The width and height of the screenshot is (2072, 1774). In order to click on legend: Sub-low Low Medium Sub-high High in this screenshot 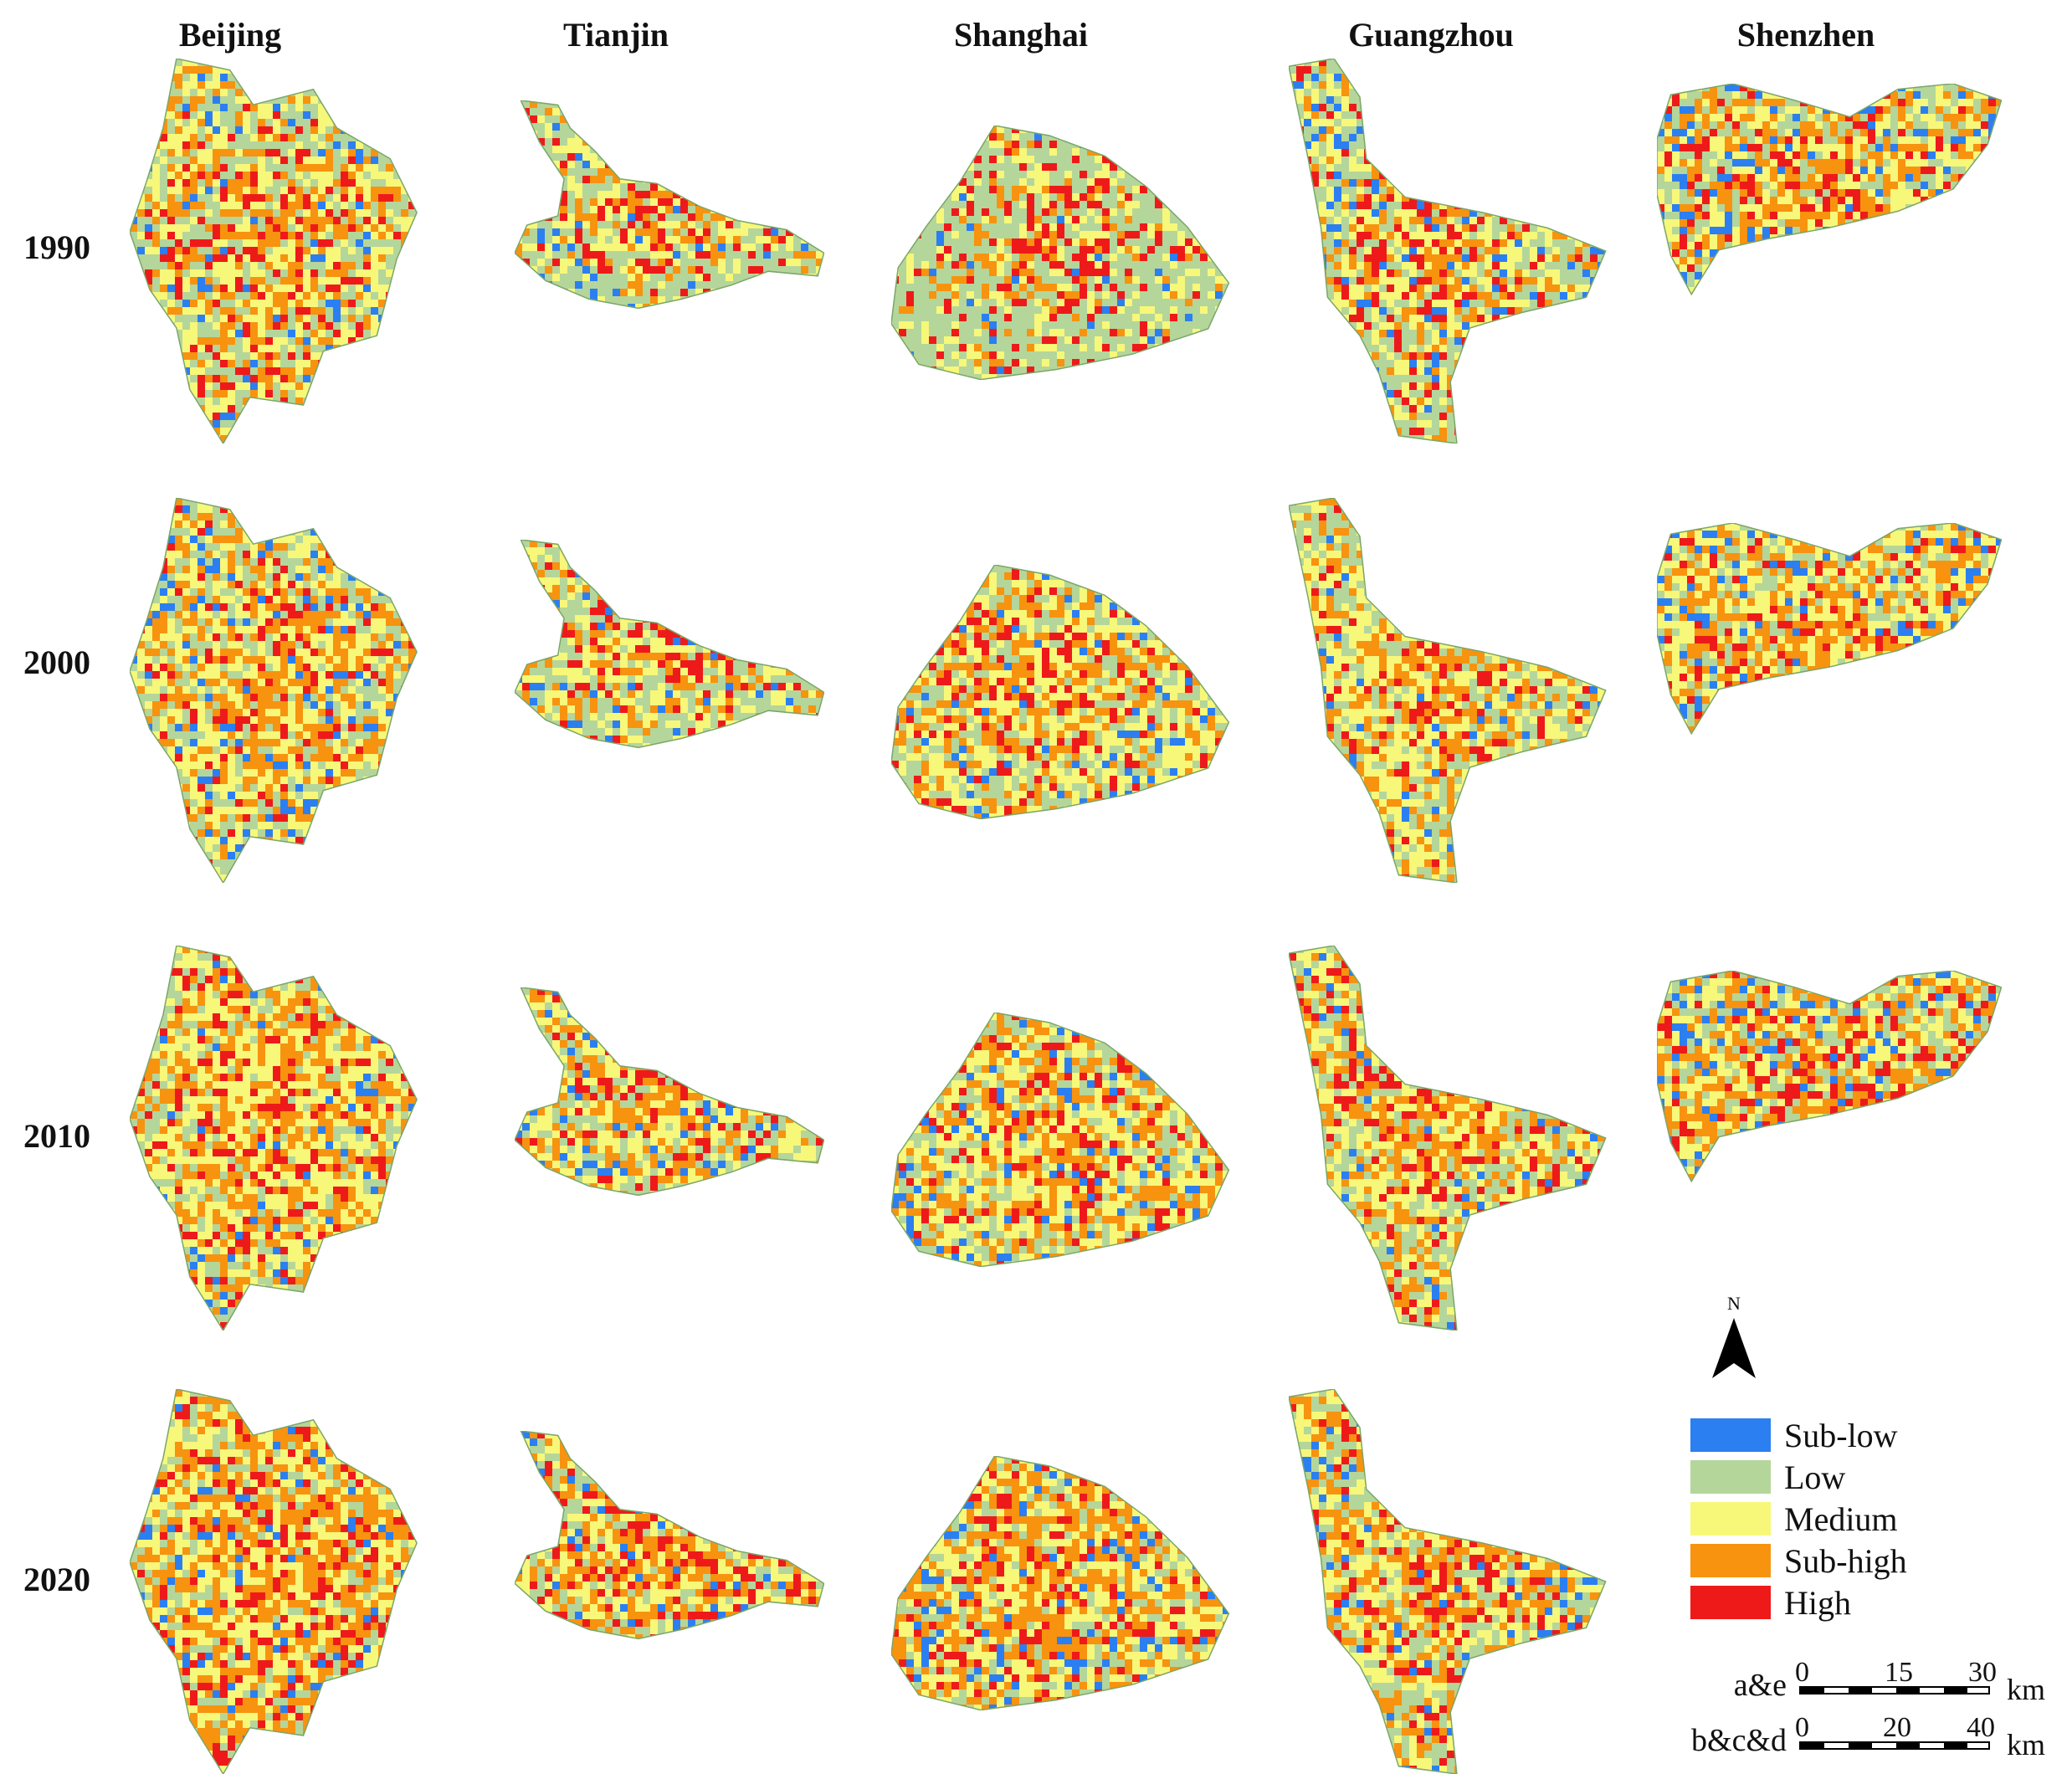, I will do `click(1798, 1518)`.